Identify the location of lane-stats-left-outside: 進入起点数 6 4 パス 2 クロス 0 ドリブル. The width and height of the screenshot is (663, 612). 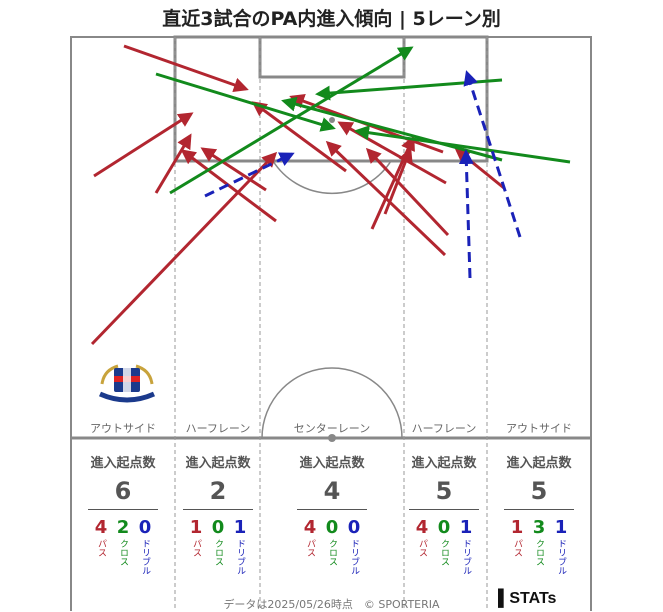
(123, 513).